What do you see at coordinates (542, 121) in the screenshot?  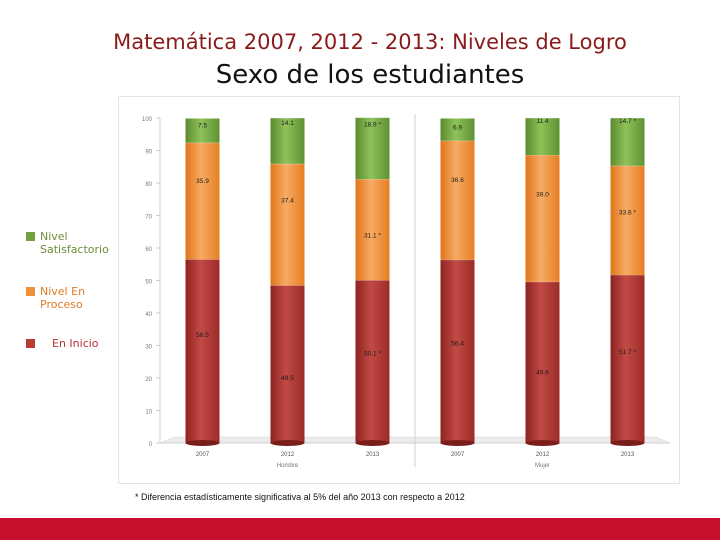 I see `data-label-satisfactorio: 11.4` at bounding box center [542, 121].